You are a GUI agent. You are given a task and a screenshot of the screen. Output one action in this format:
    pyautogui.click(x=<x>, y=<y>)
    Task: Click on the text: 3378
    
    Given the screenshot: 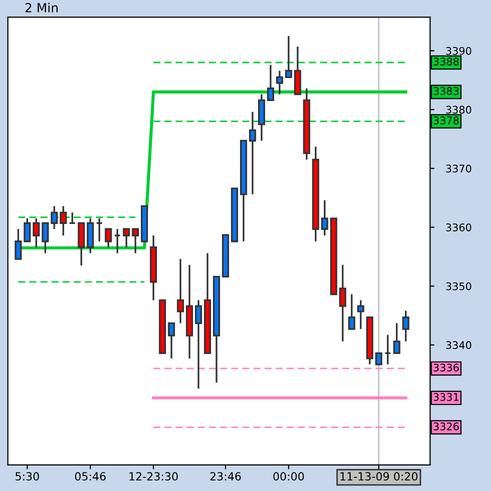 What is the action you would take?
    pyautogui.click(x=446, y=120)
    